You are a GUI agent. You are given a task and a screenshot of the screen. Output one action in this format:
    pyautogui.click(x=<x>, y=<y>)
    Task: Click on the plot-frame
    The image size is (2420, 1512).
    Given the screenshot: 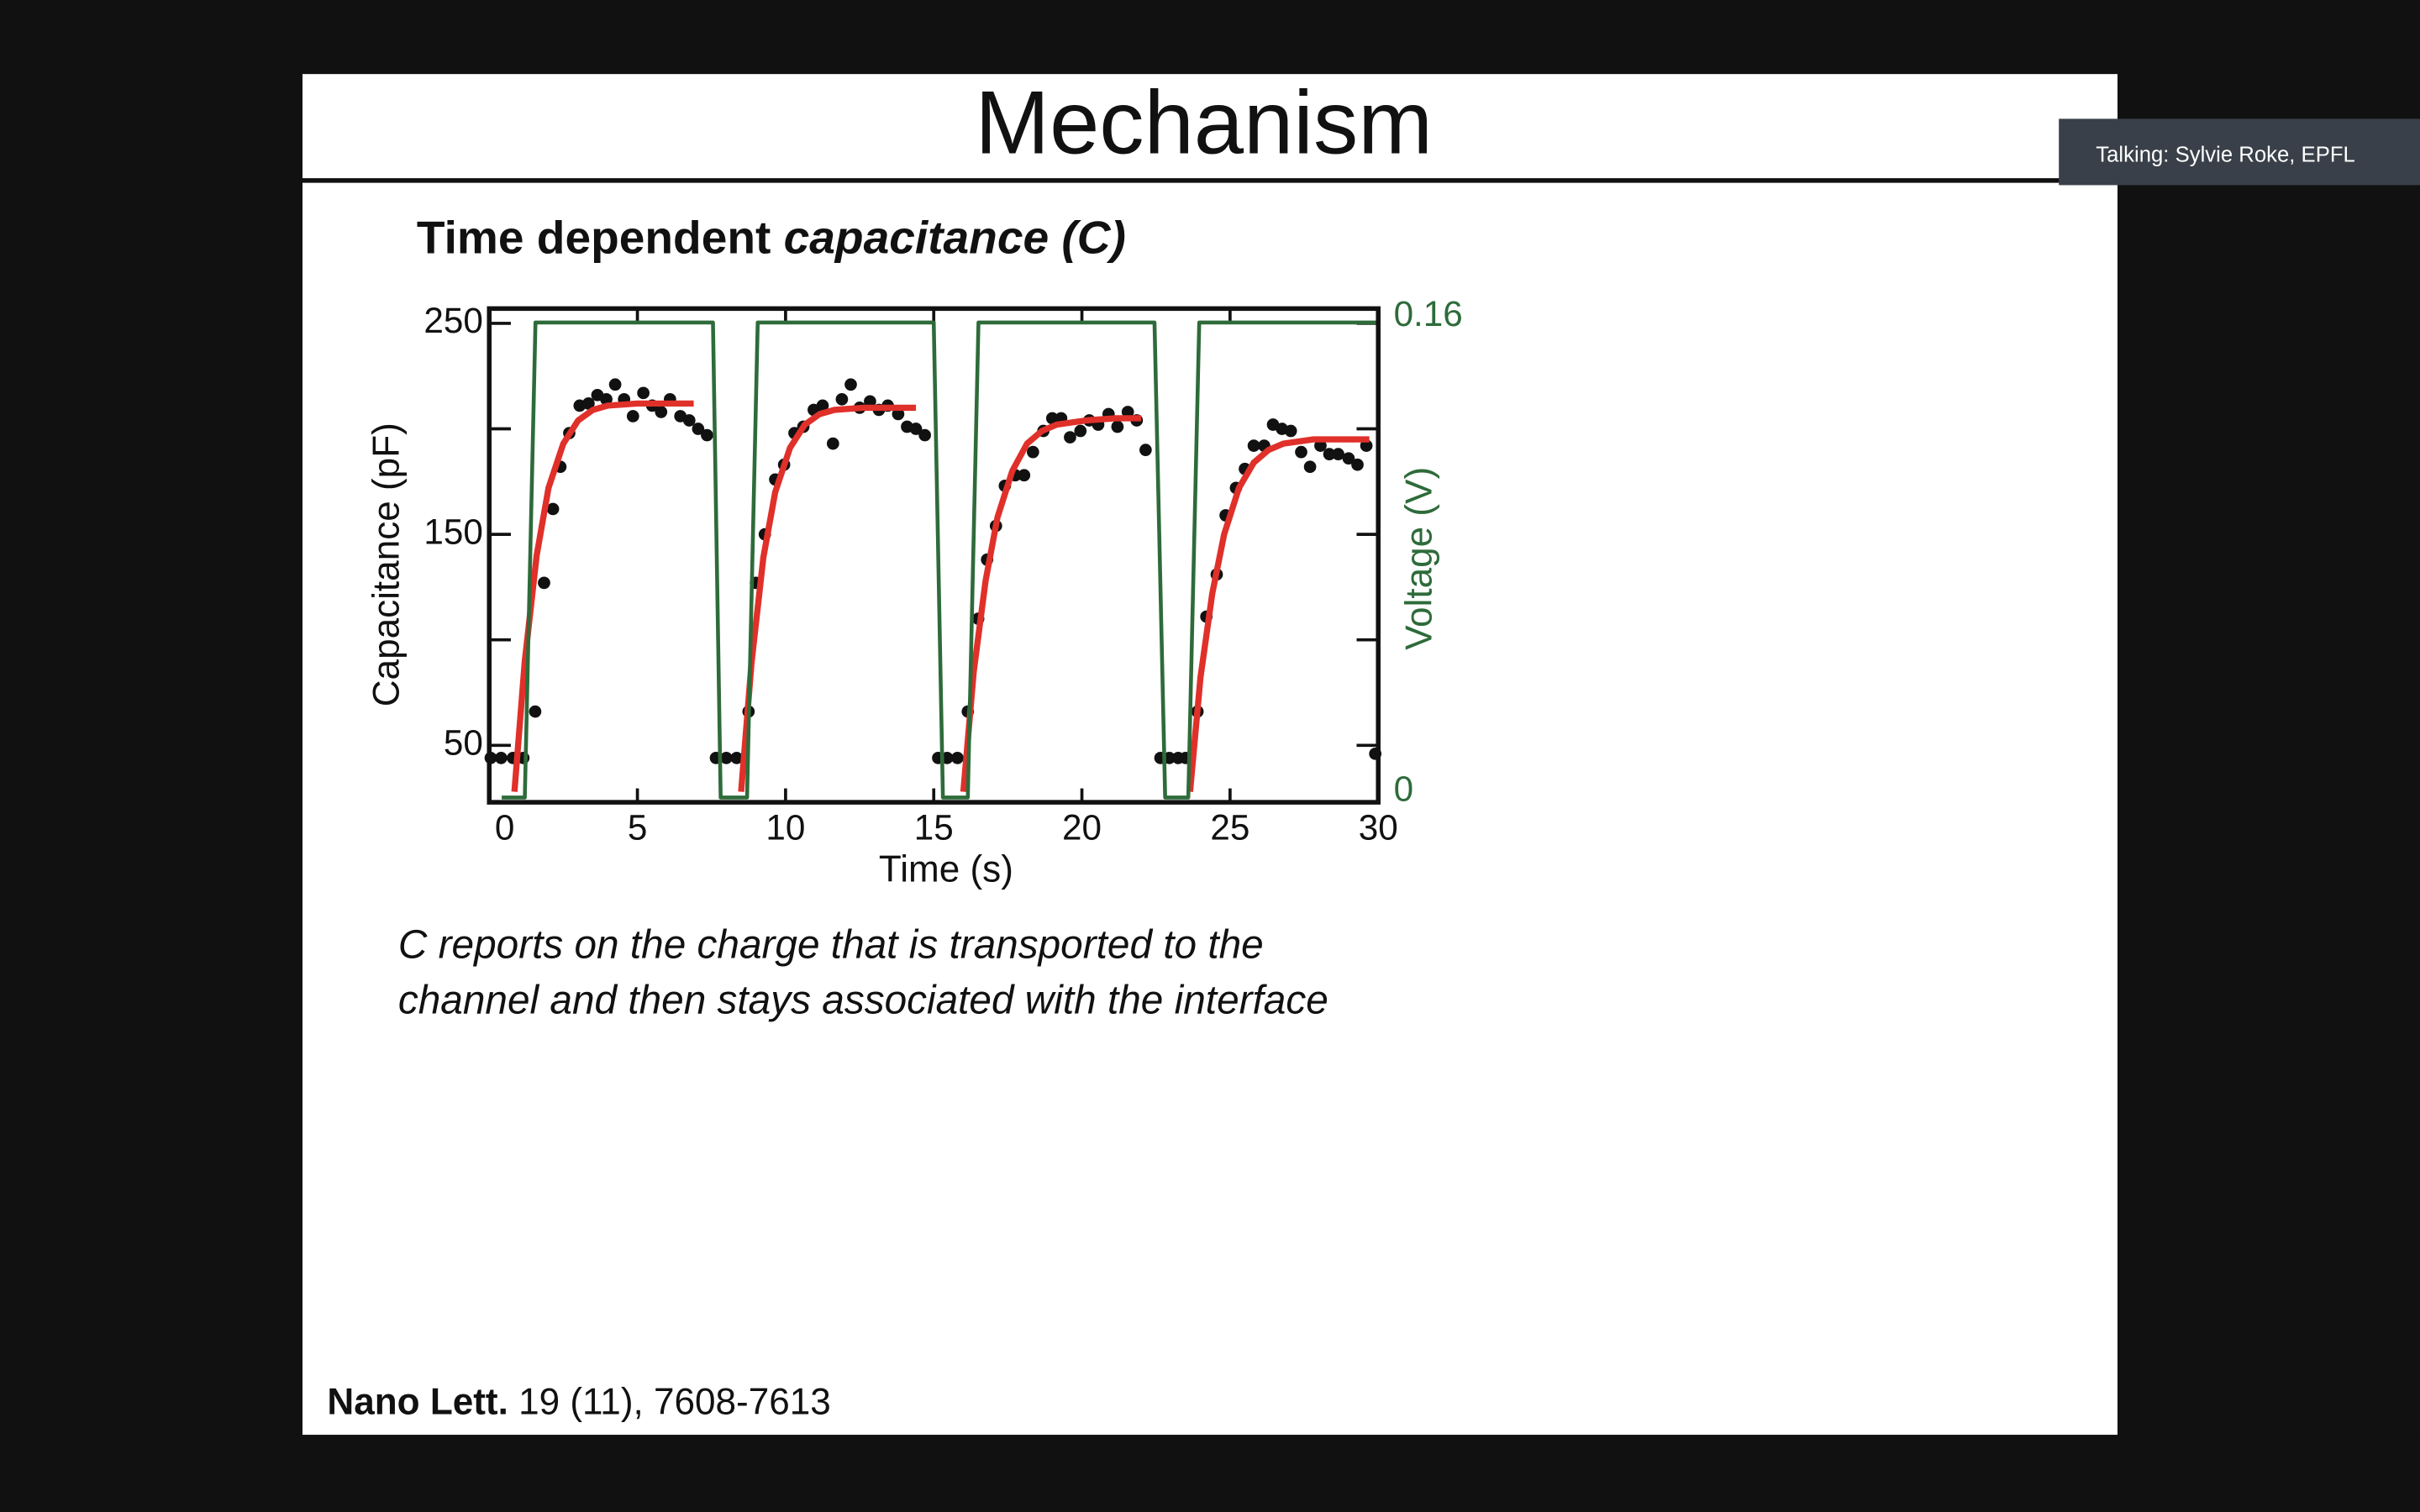 What is the action you would take?
    pyautogui.click(x=934, y=555)
    